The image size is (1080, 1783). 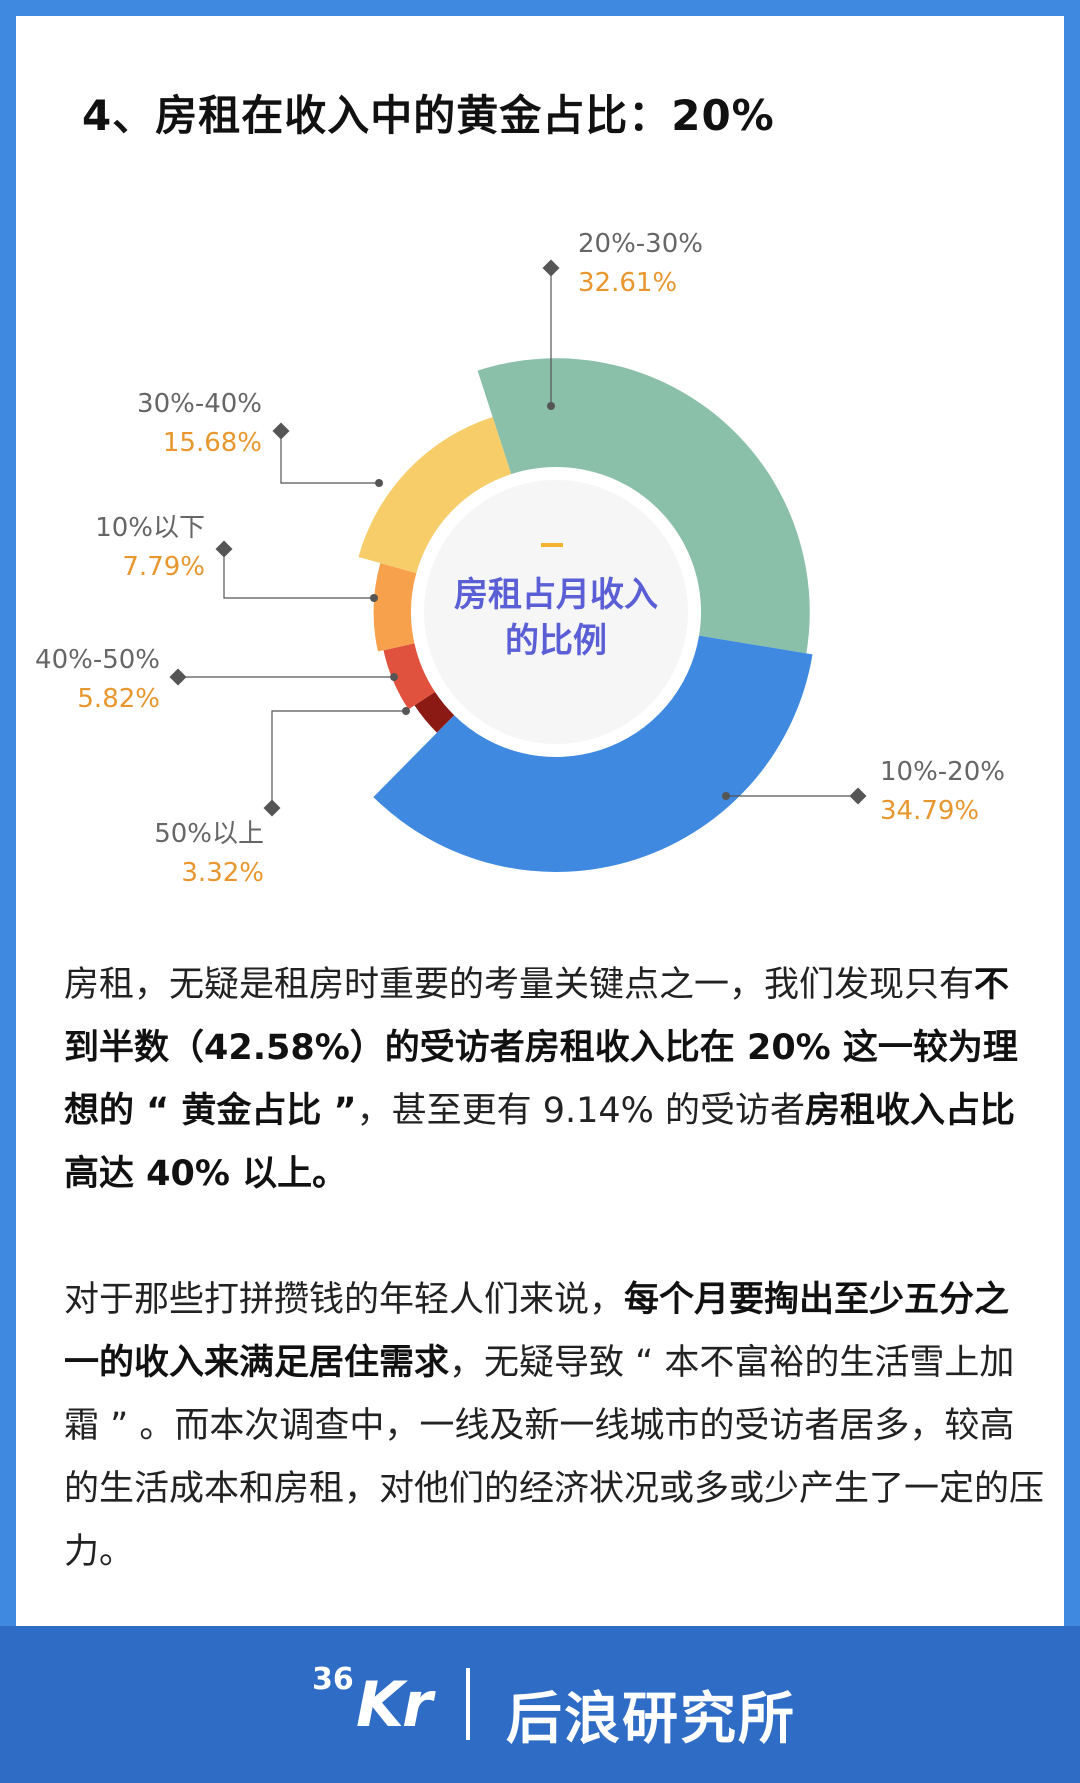 What do you see at coordinates (537, 1331) in the screenshot?
I see `p2-bold-1: 每个月要掏出至少五分之一的收入来满足居住需求` at bounding box center [537, 1331].